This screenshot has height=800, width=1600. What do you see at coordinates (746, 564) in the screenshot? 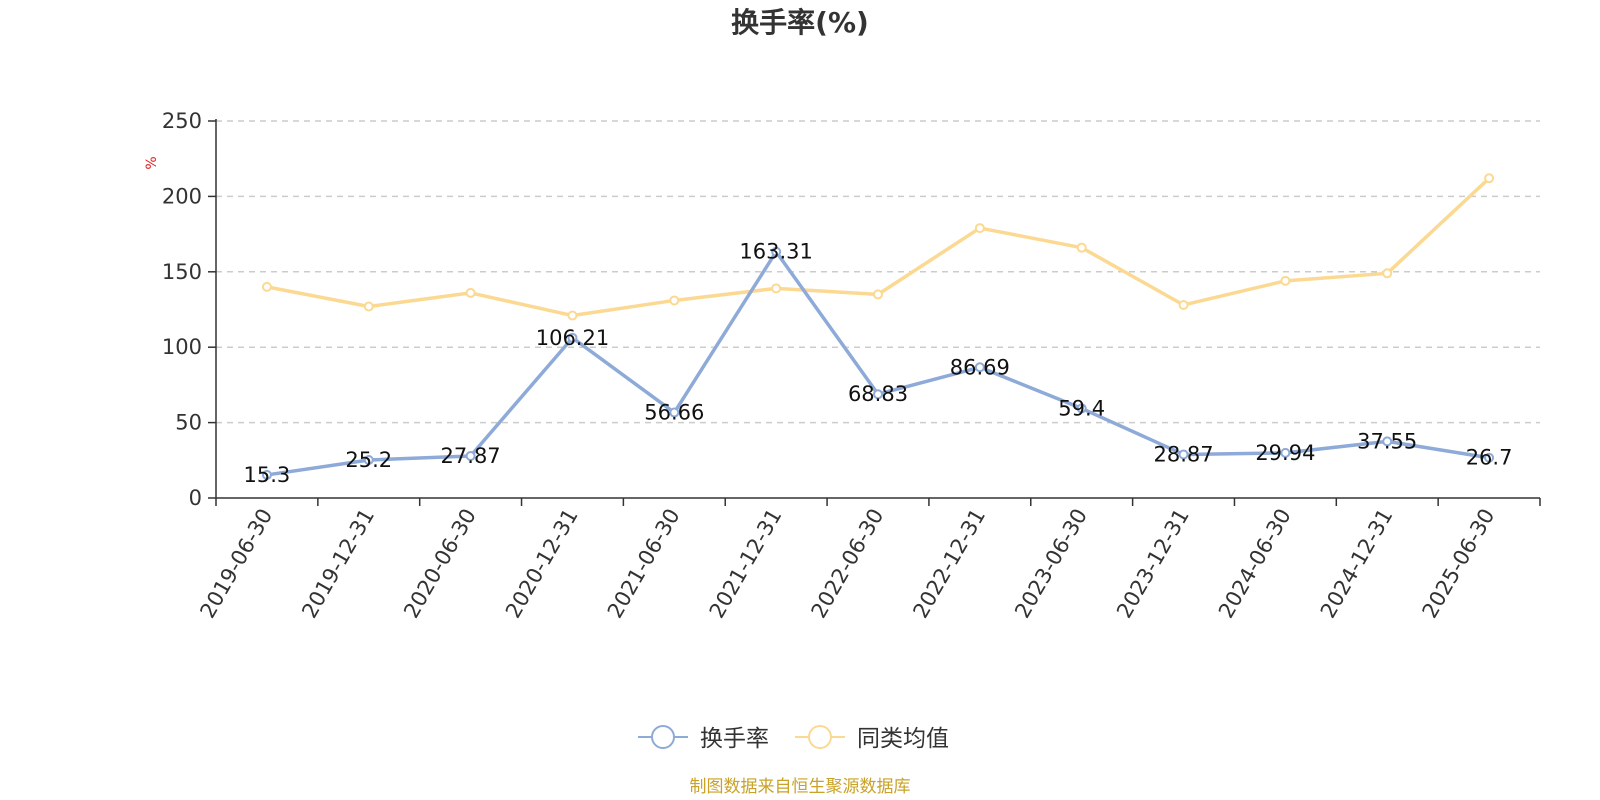
I see `x-tick-label: 2021-12-31` at bounding box center [746, 564].